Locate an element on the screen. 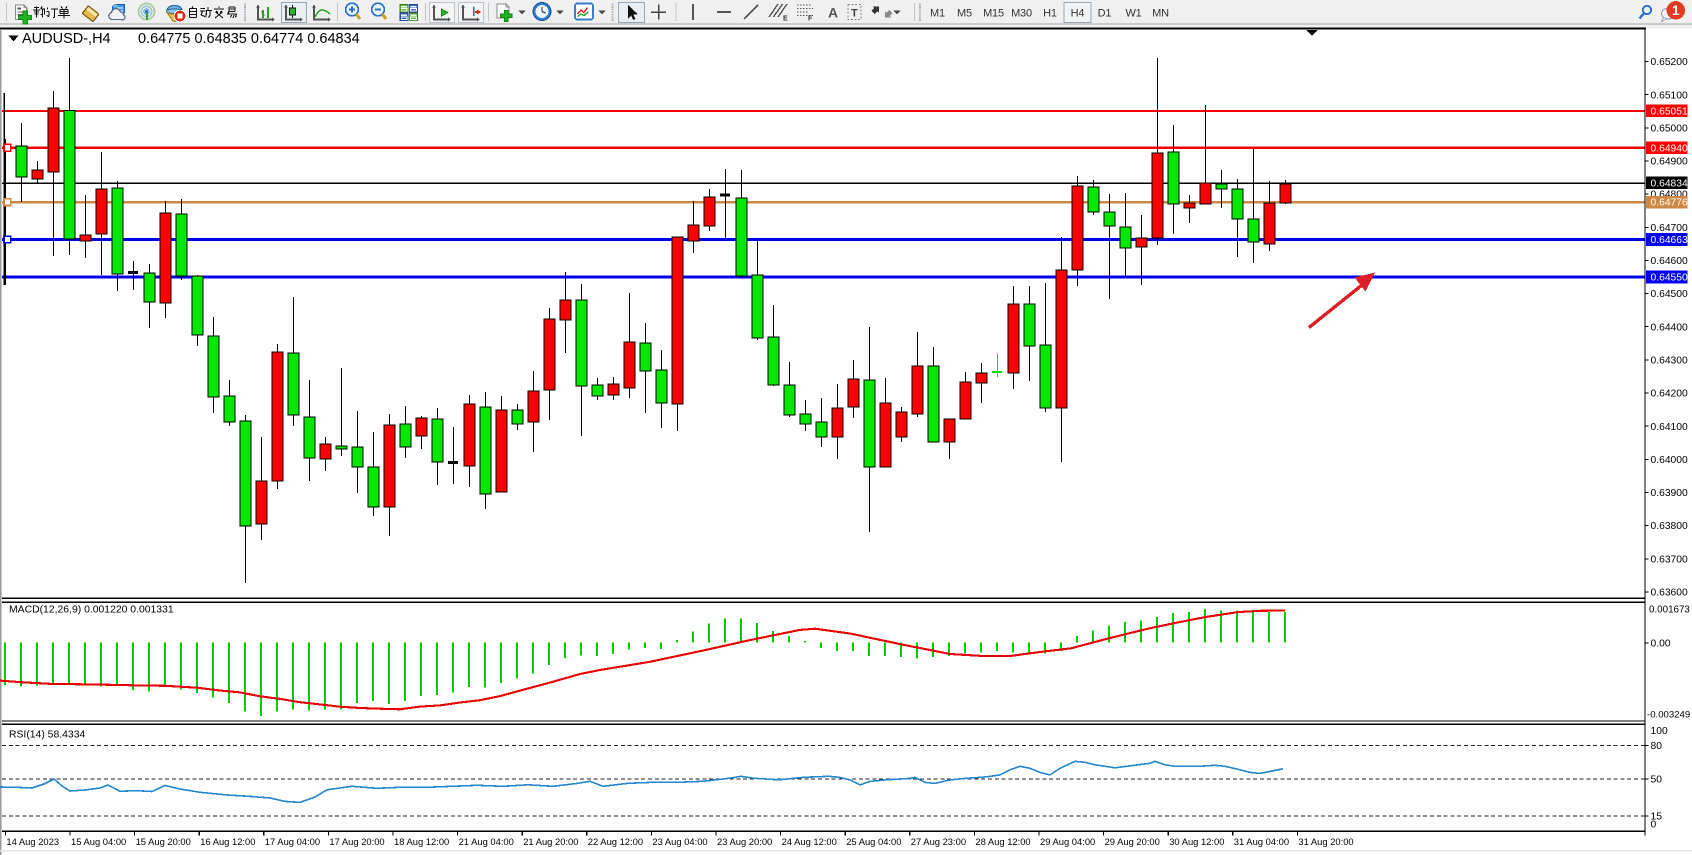  svg-text: 50 is located at coordinates (1657, 780).